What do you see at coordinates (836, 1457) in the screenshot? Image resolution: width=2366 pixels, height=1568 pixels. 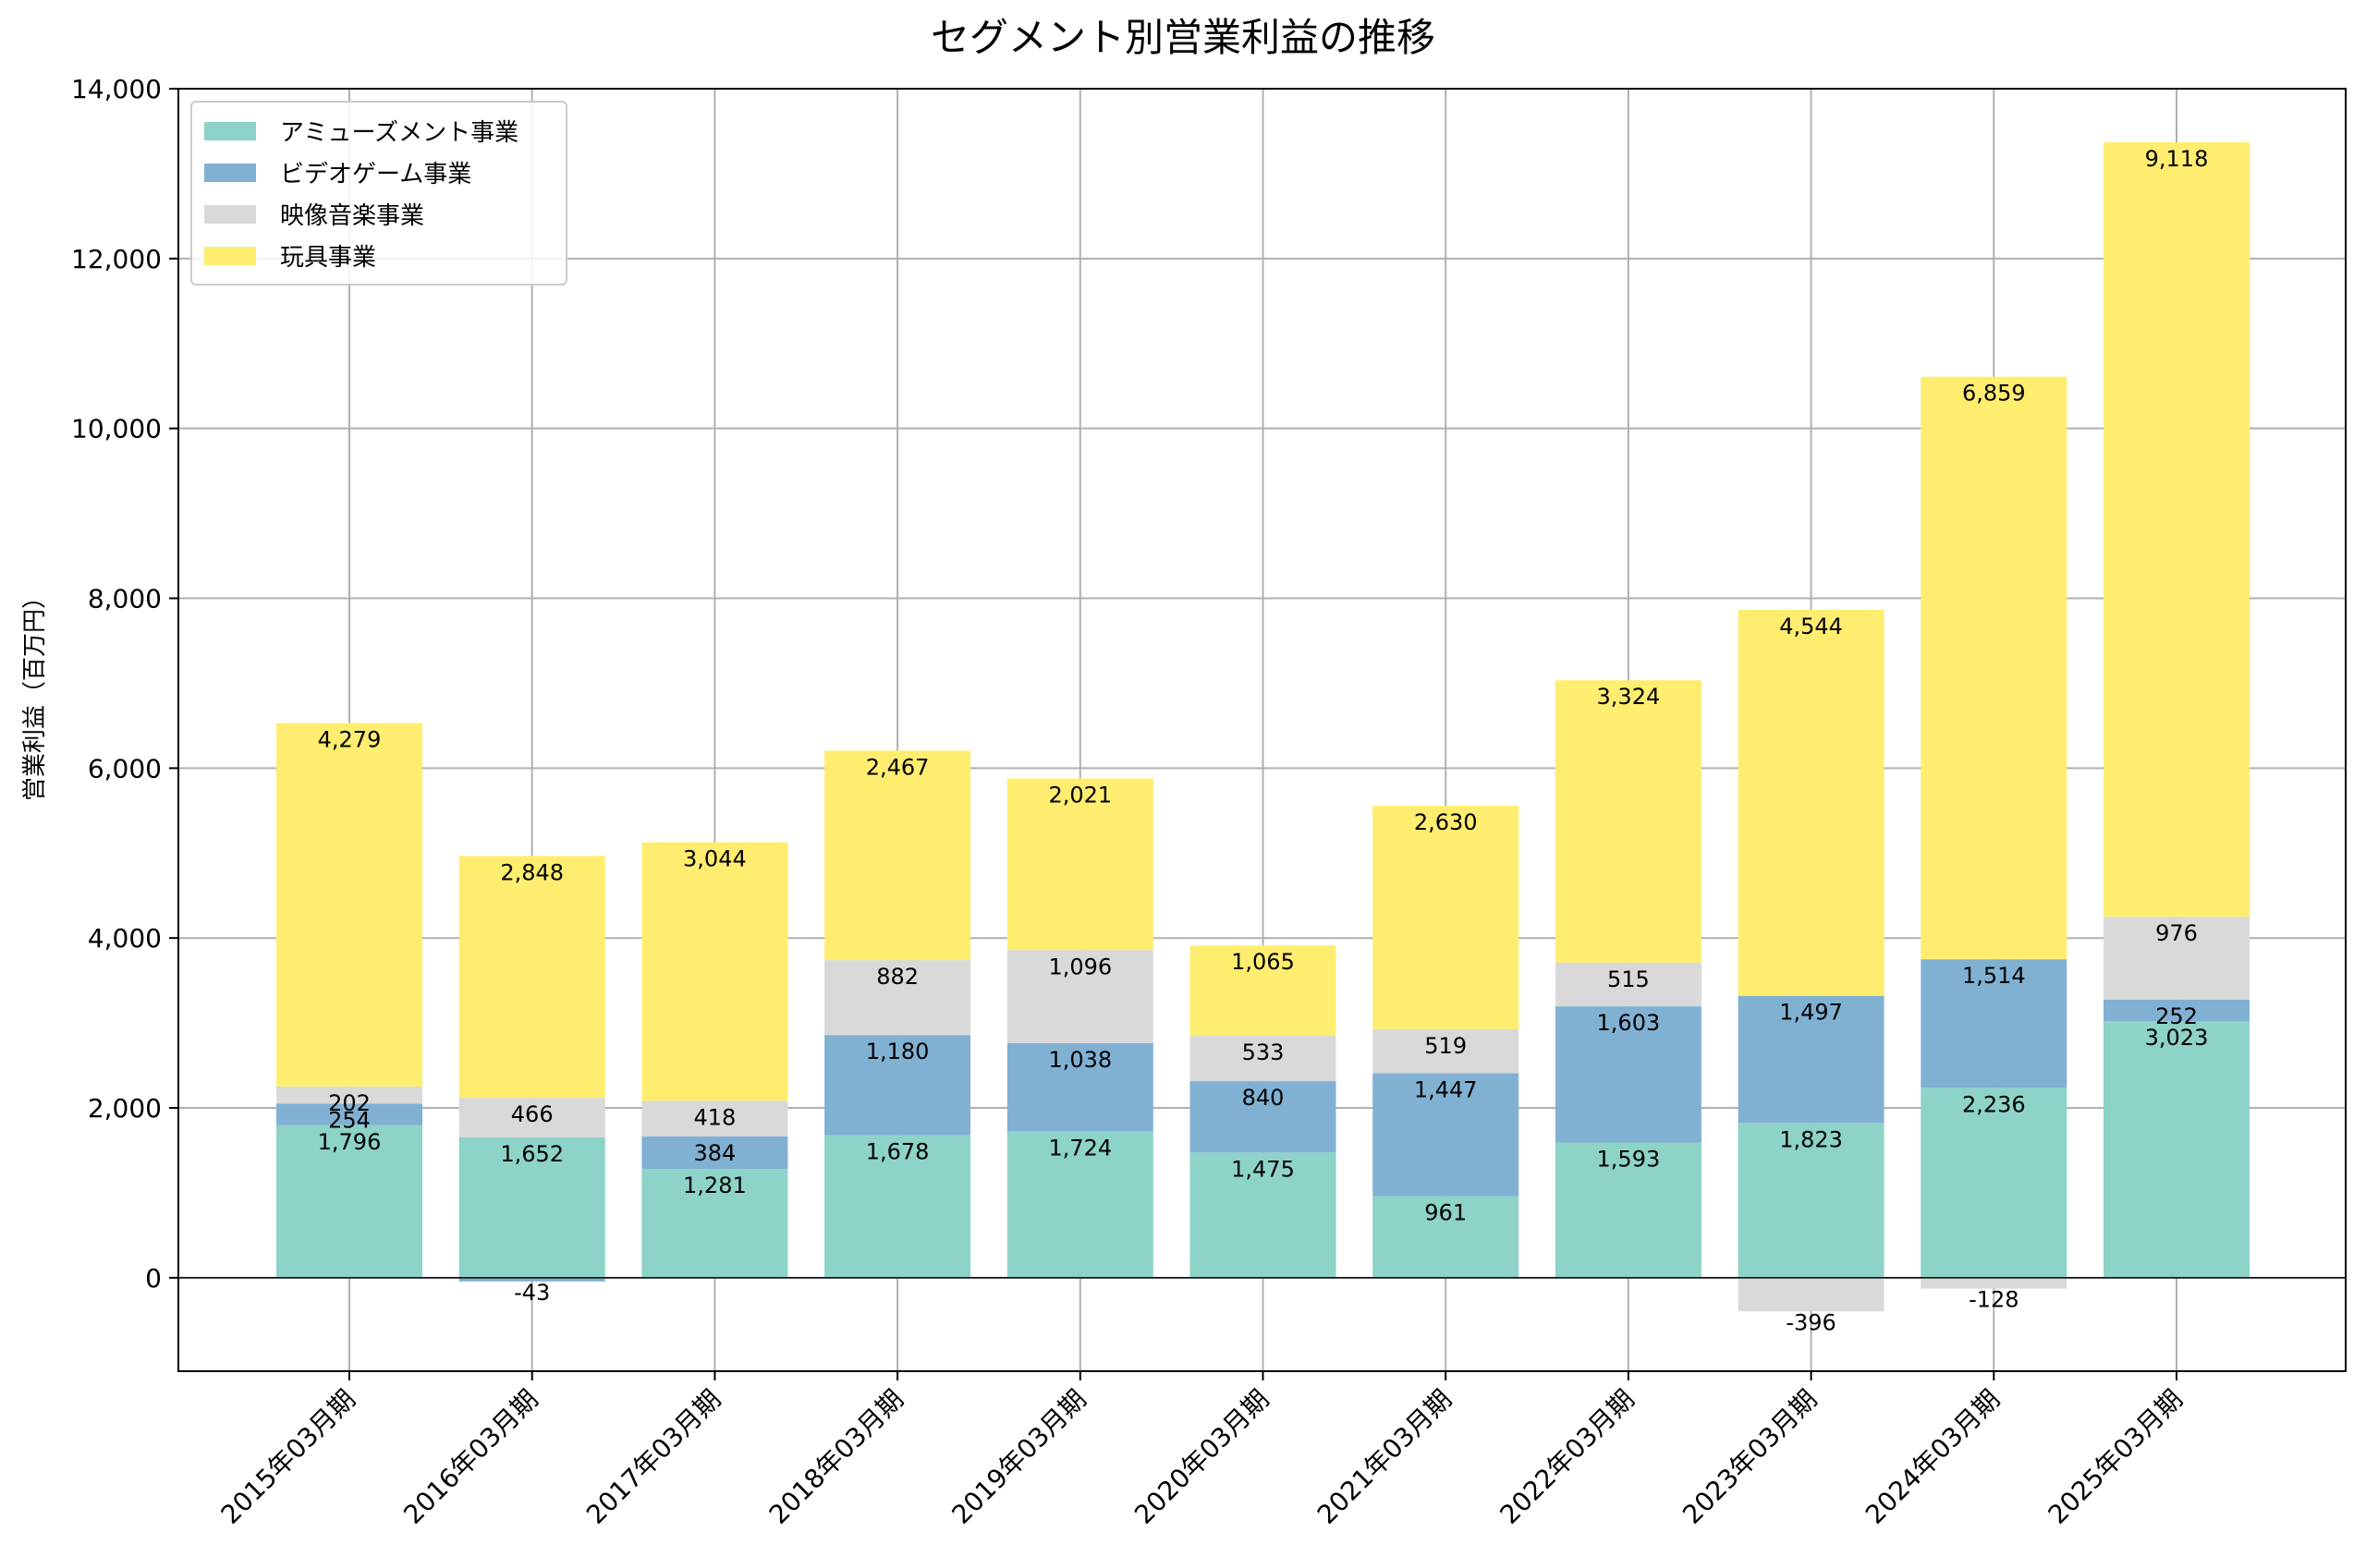 I see `x-tick-label: 2018年03月期` at bounding box center [836, 1457].